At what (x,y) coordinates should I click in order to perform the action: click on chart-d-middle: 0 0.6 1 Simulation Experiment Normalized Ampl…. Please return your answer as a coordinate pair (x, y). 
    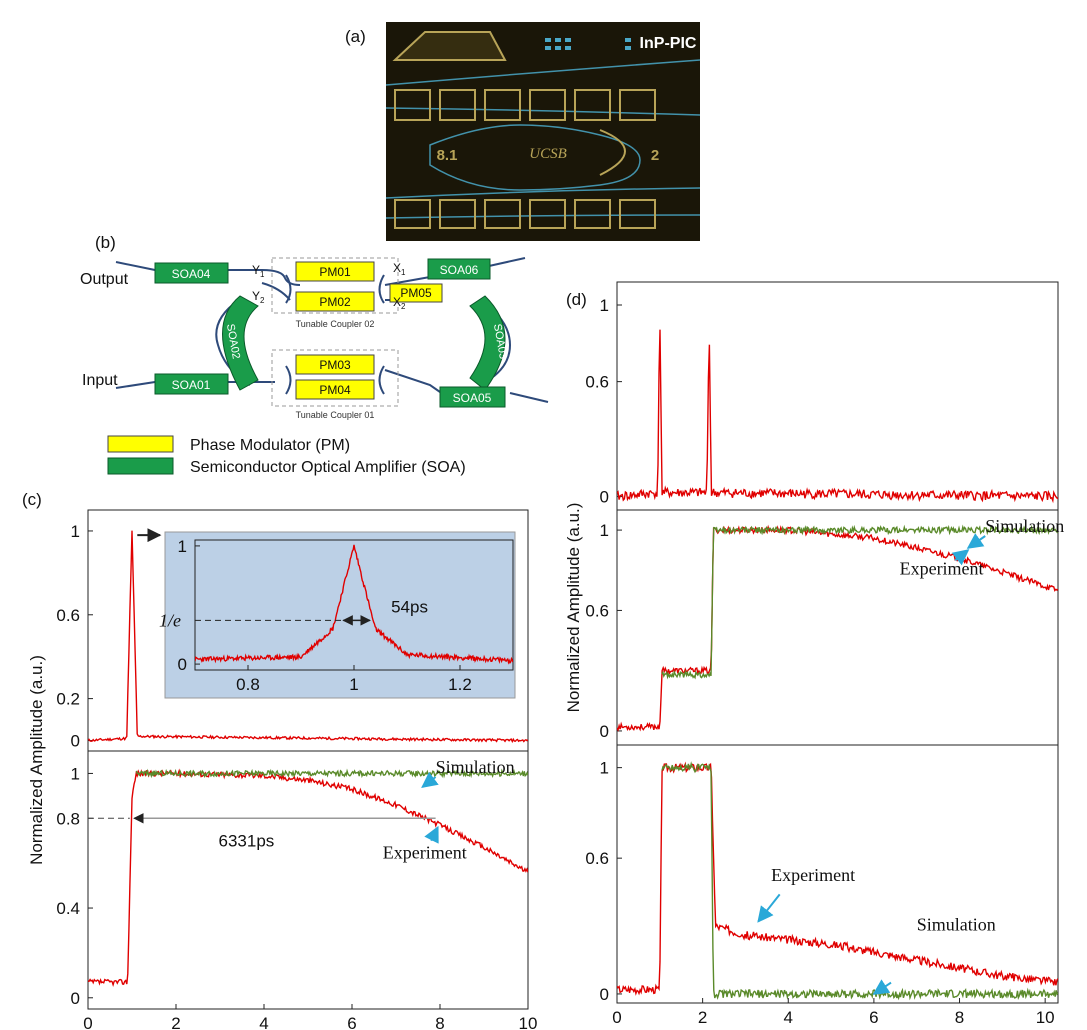
    Looking at the image, I should click on (814, 624).